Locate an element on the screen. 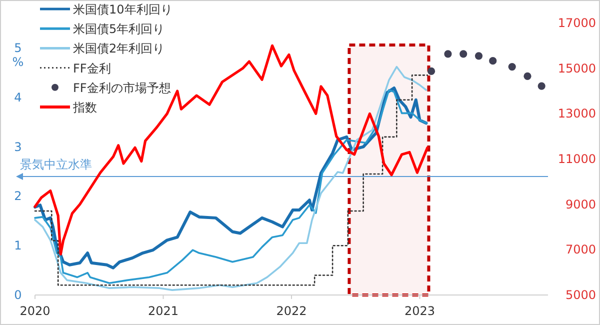 The height and width of the screenshot is (325, 600). y2-tick-label: 5000 is located at coordinates (580, 295).